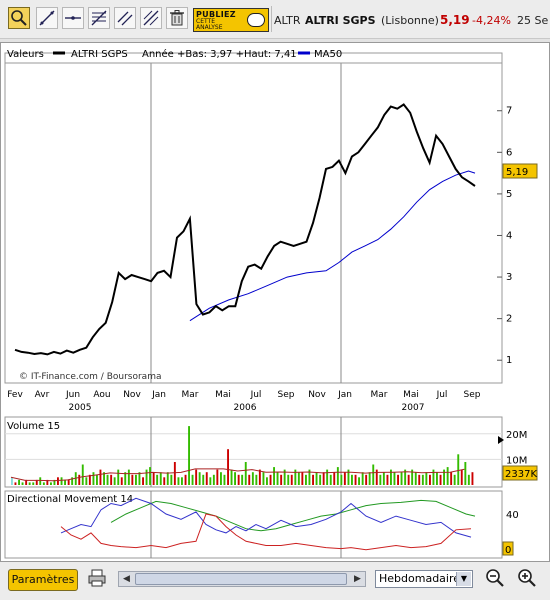 The height and width of the screenshot is (600, 550). Describe the element at coordinates (231, 20) in the screenshot. I see `publish-analysis-button: PUBLIEZ CETTE ANALYSE` at that location.